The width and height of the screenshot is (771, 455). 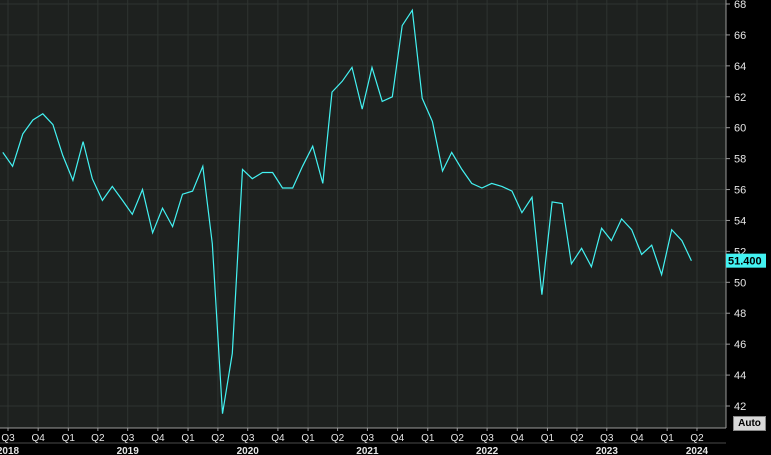 I want to click on x-year-label: 2024, so click(x=697, y=450).